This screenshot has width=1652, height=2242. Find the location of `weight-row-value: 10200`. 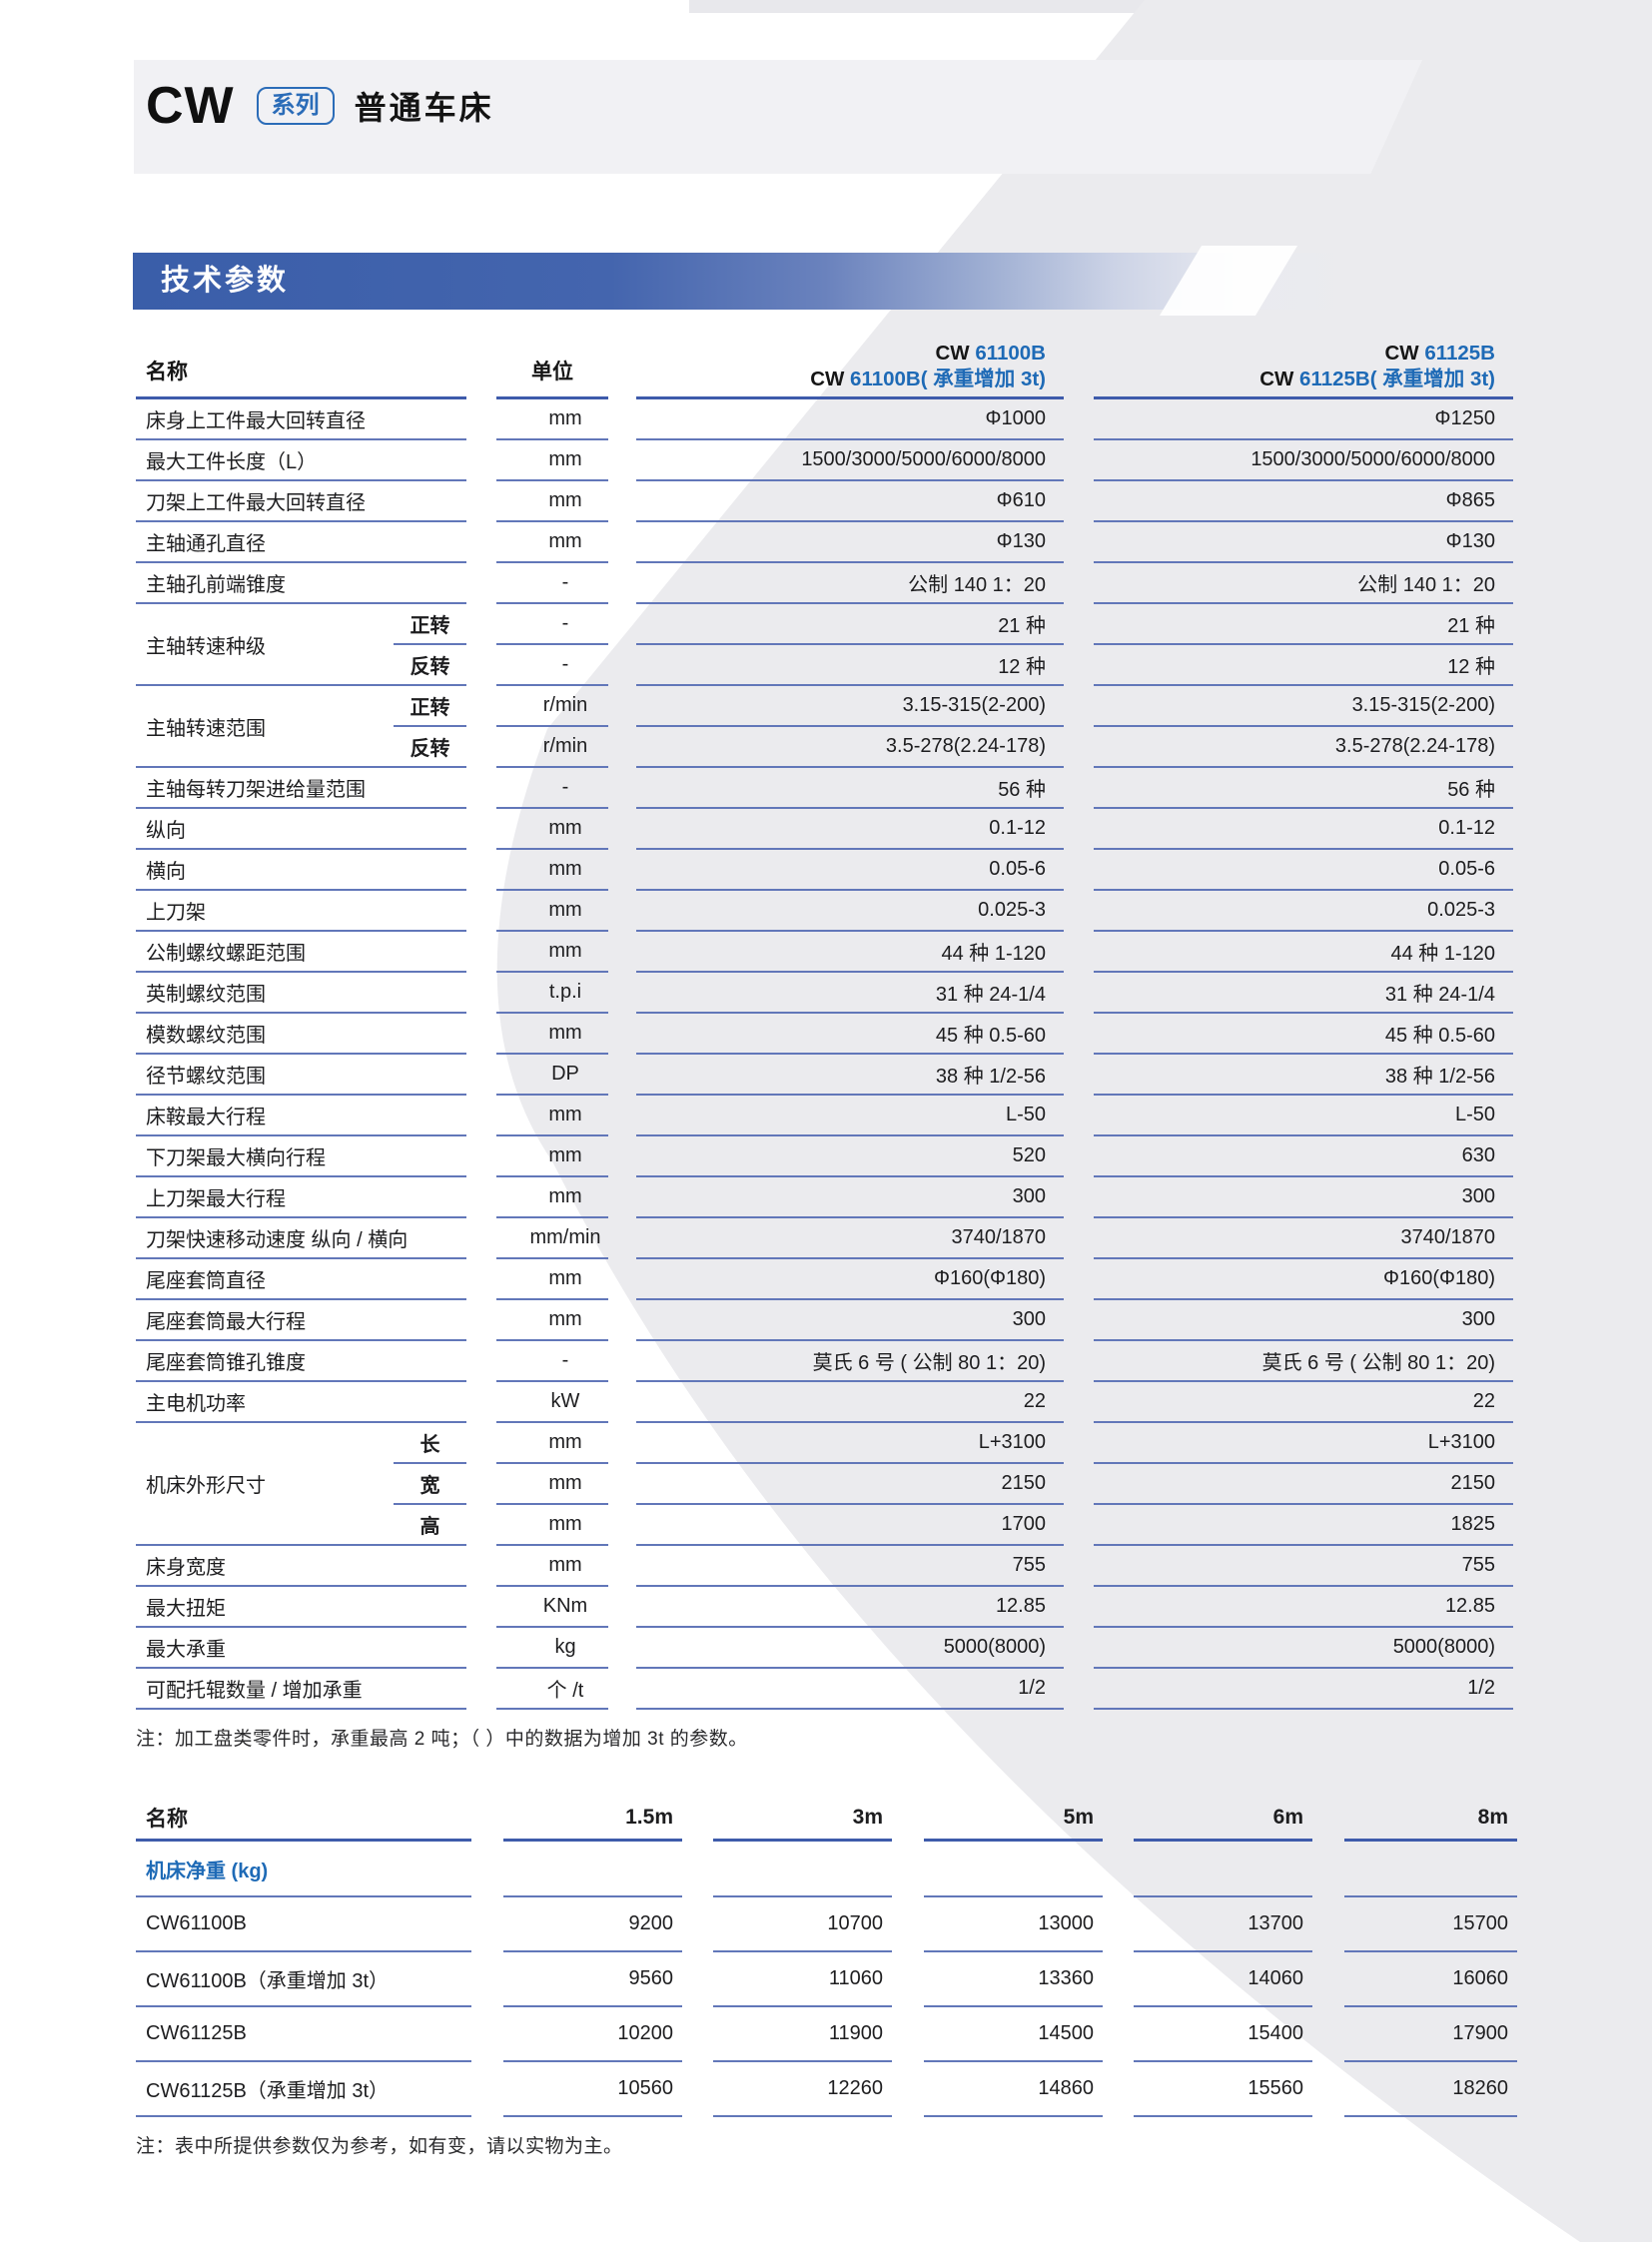

weight-row-value: 10200 is located at coordinates (592, 2034).